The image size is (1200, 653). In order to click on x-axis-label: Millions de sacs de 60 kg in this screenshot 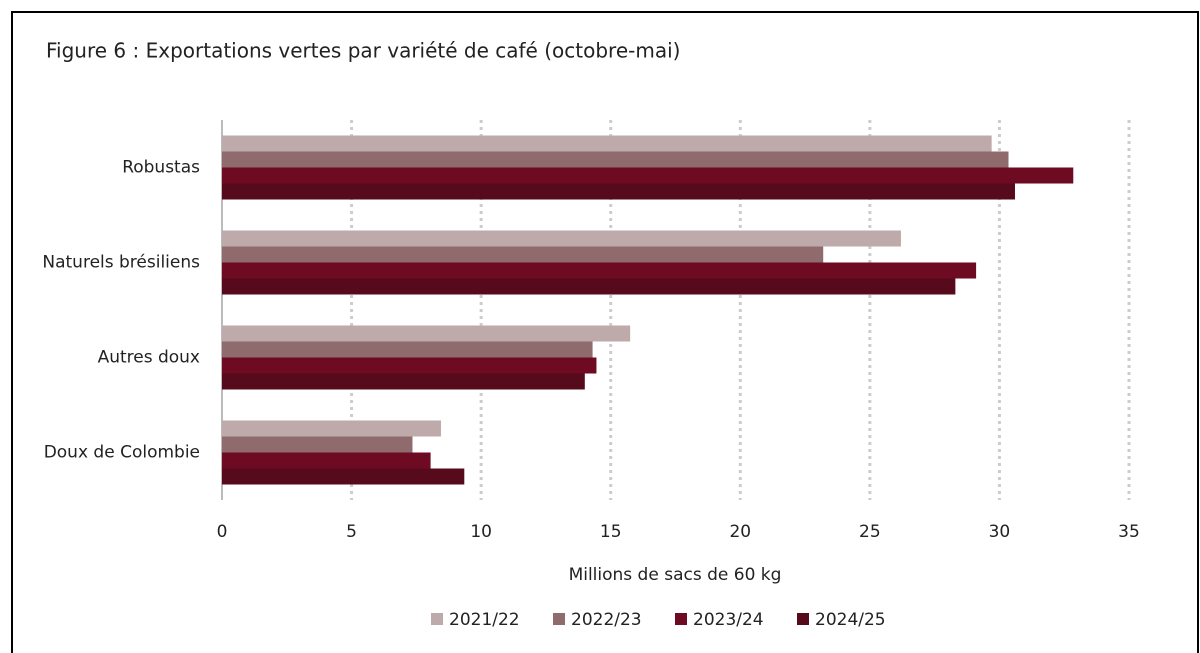, I will do `click(675, 575)`.